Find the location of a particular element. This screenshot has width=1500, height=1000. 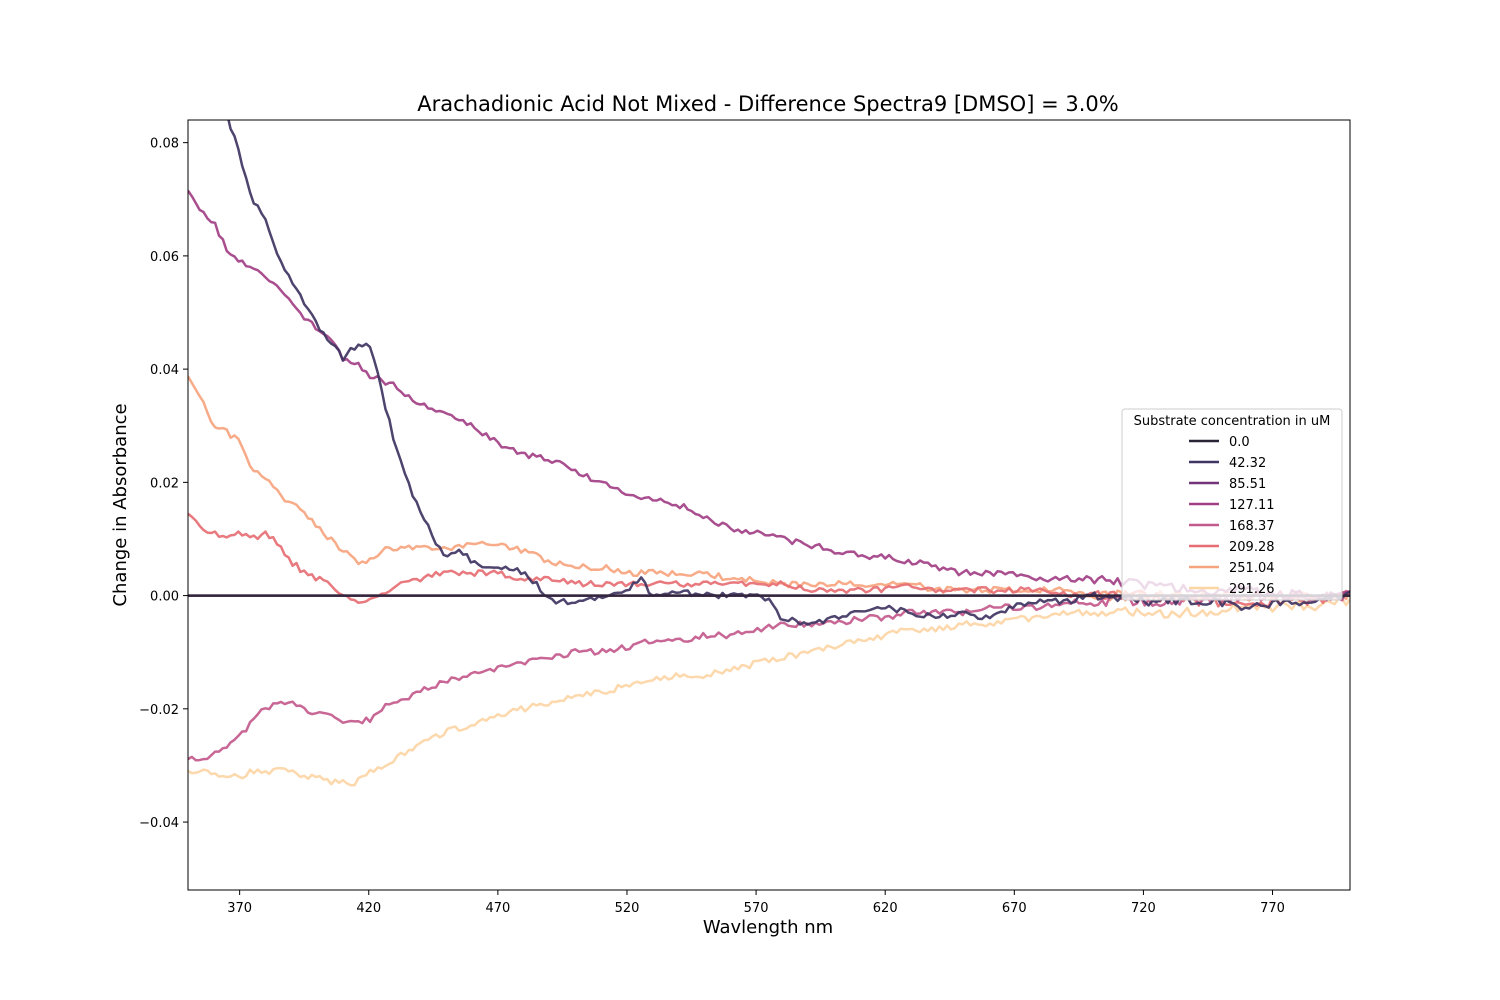

x-tick-label: 670 is located at coordinates (1014, 908).